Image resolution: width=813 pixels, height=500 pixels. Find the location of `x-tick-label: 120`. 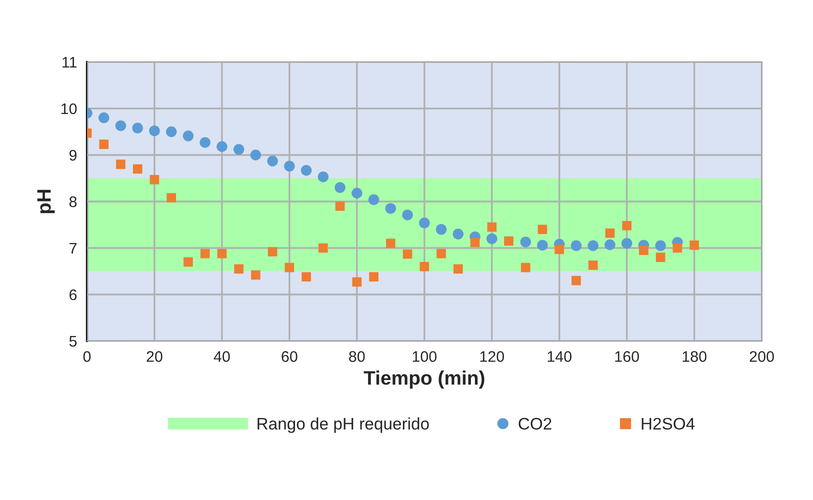

x-tick-label: 120 is located at coordinates (492, 356).